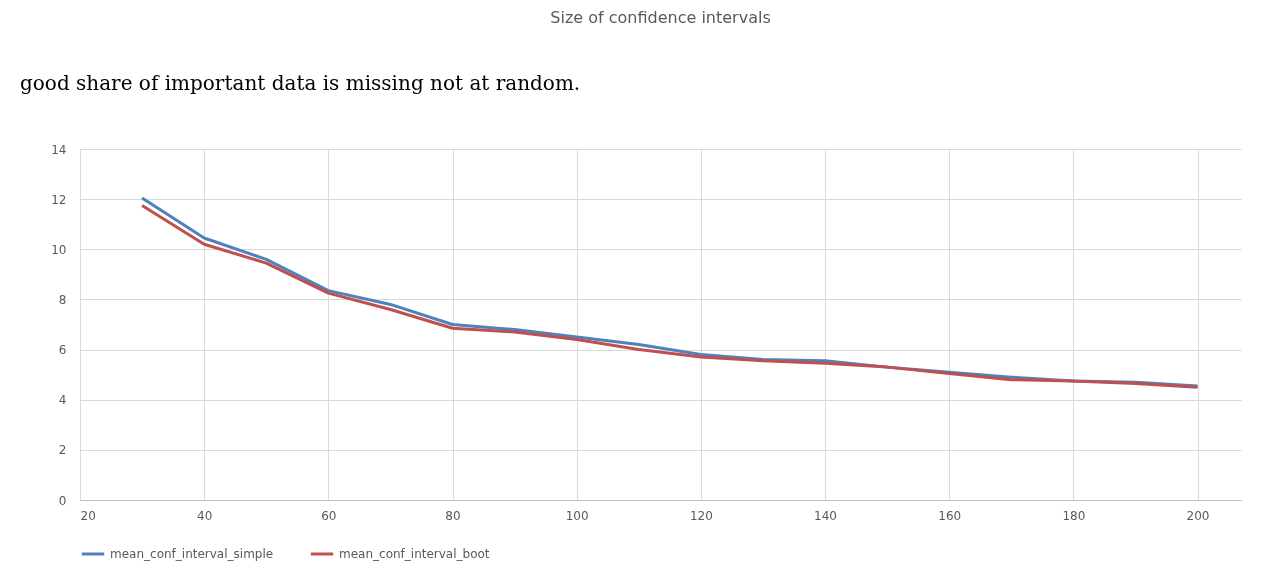 This screenshot has width=1271, height=570. What do you see at coordinates (577, 515) in the screenshot?
I see `x-tick-label: 100` at bounding box center [577, 515].